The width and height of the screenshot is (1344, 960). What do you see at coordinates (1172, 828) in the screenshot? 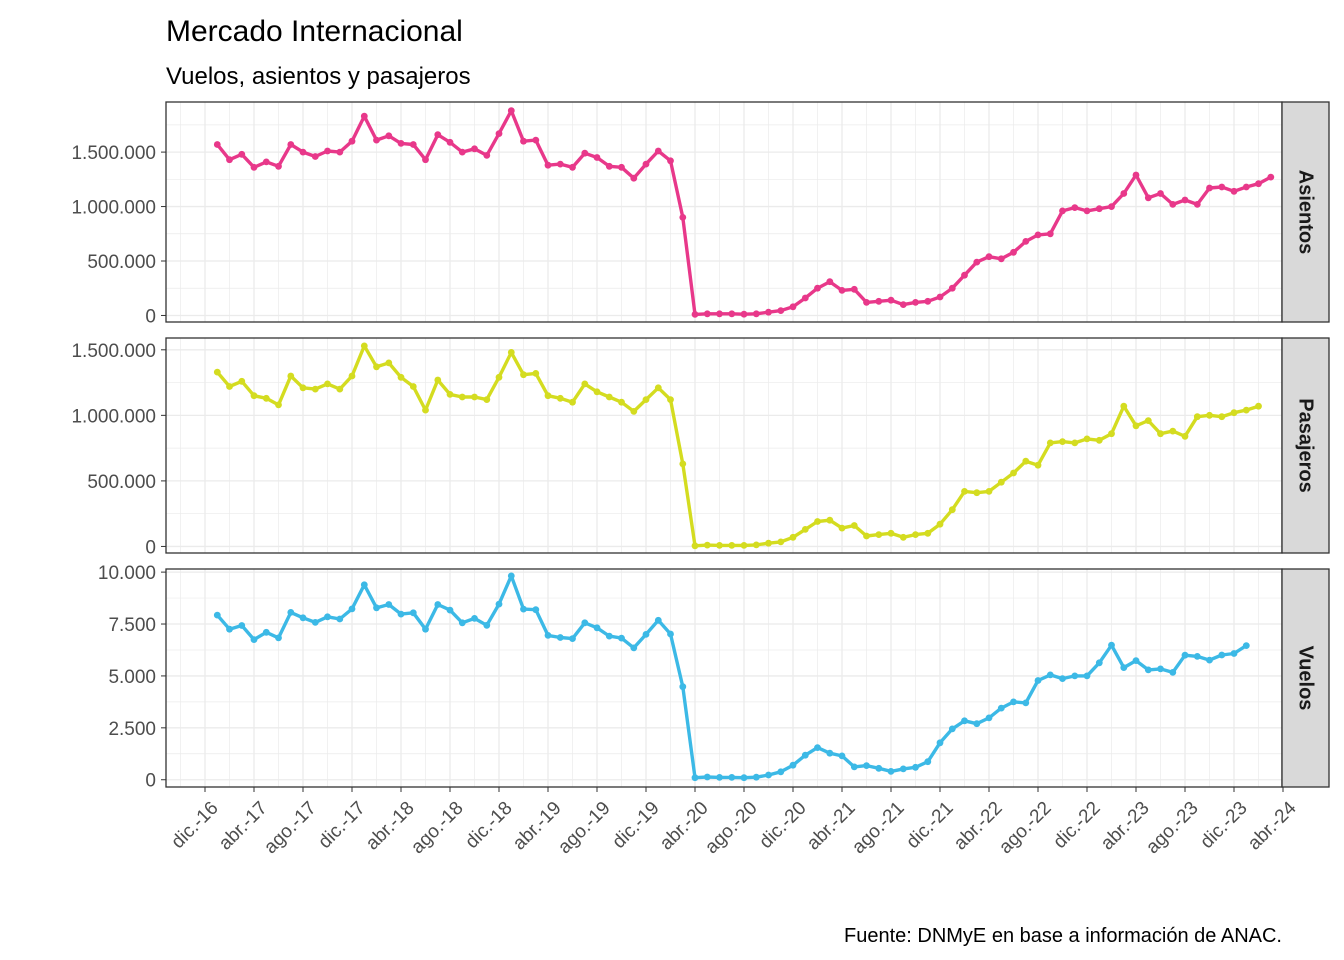
I see `x-tick-label: ago.-23` at bounding box center [1172, 828].